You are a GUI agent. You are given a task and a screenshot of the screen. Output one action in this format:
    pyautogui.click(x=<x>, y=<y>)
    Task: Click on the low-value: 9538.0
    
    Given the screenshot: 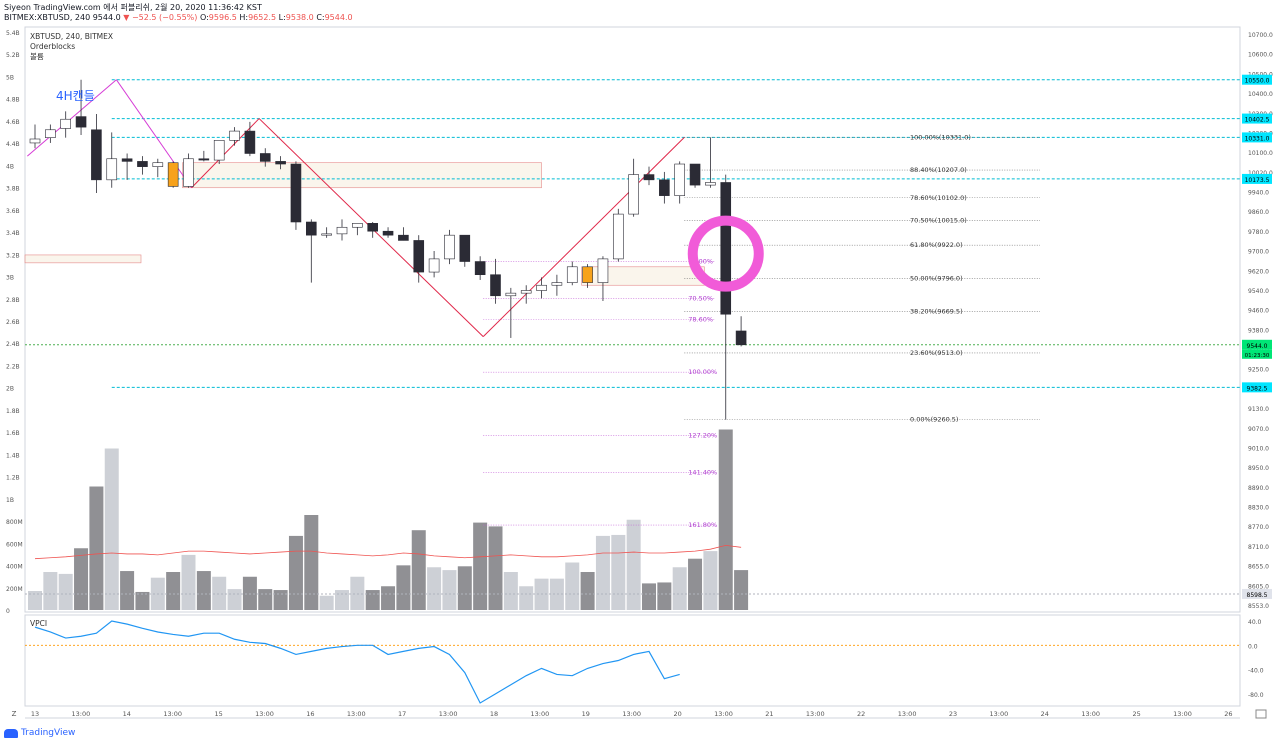 What is the action you would take?
    pyautogui.click(x=299, y=17)
    